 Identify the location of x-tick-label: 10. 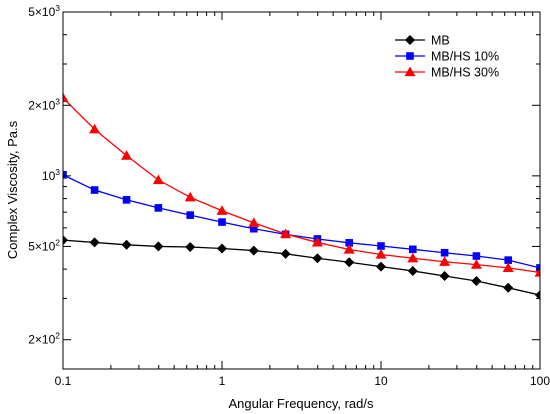
(381, 381).